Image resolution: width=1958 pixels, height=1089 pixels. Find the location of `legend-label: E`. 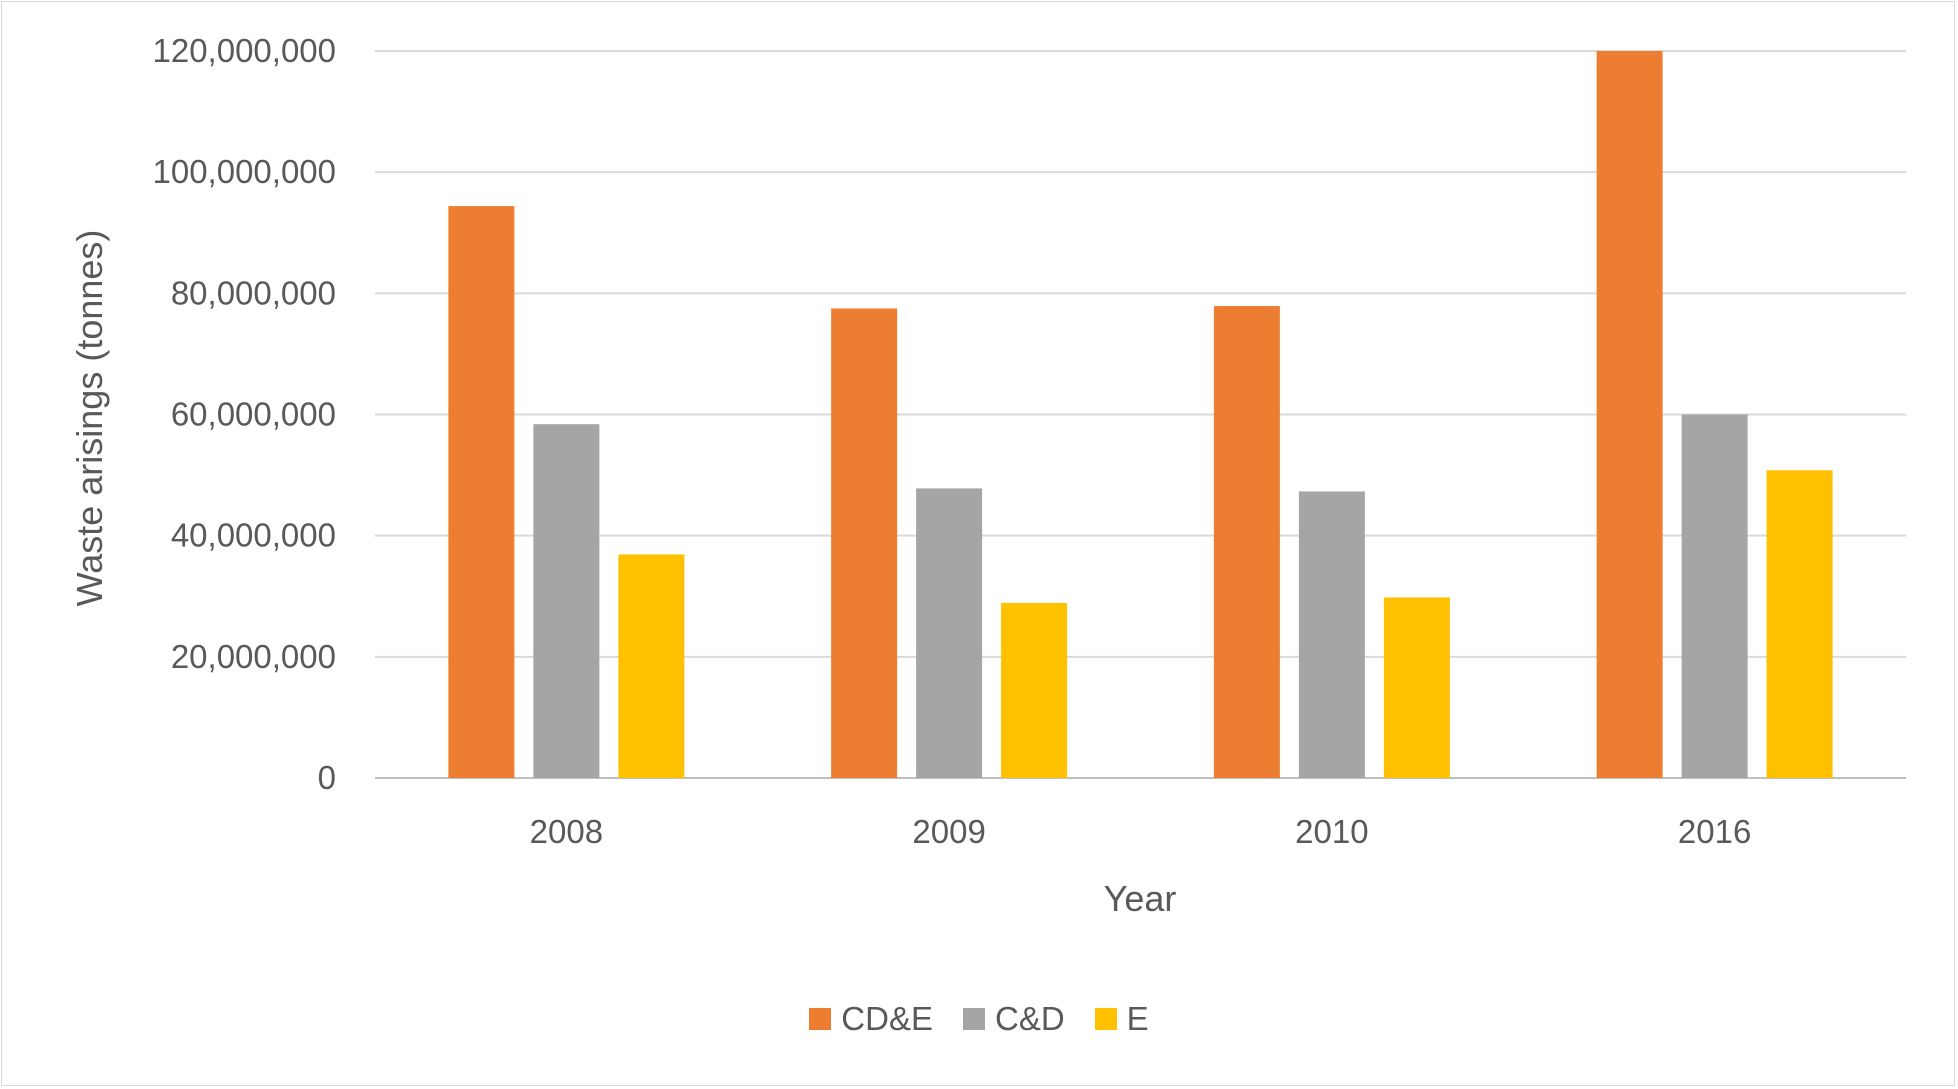

legend-label: E is located at coordinates (1137, 1018).